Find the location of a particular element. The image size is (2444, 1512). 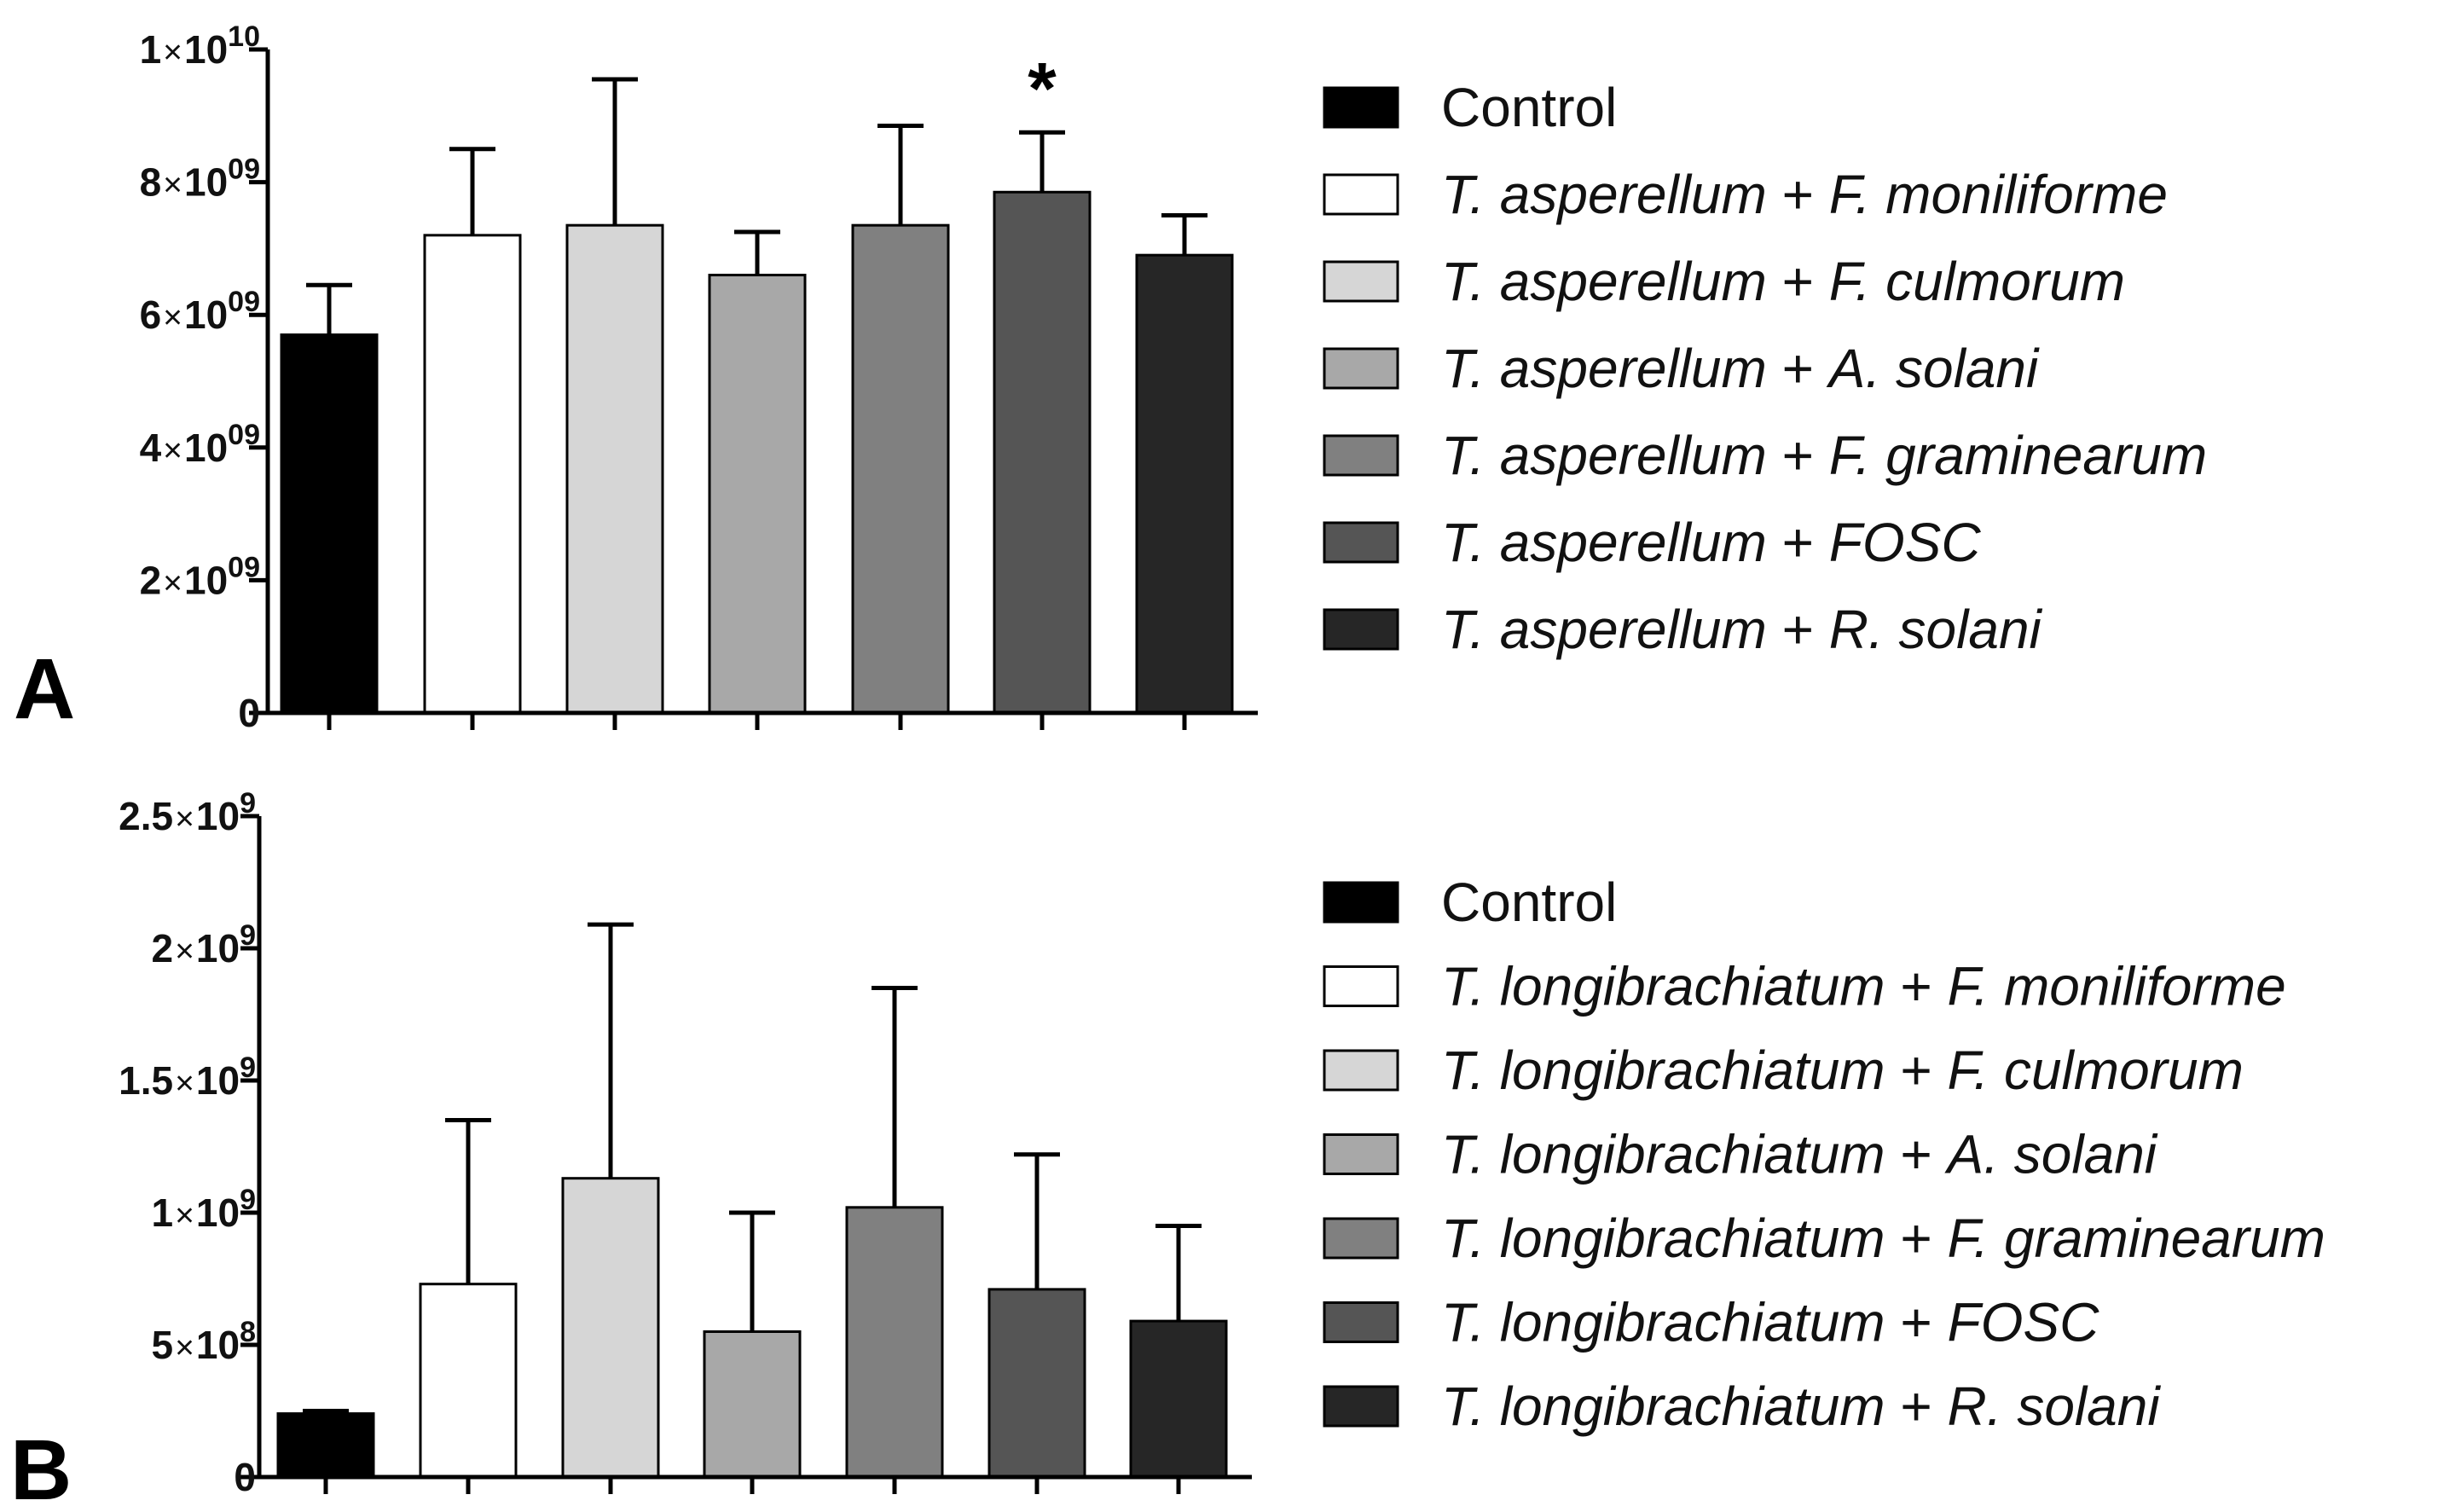

panel-label: A is located at coordinates (44, 689).